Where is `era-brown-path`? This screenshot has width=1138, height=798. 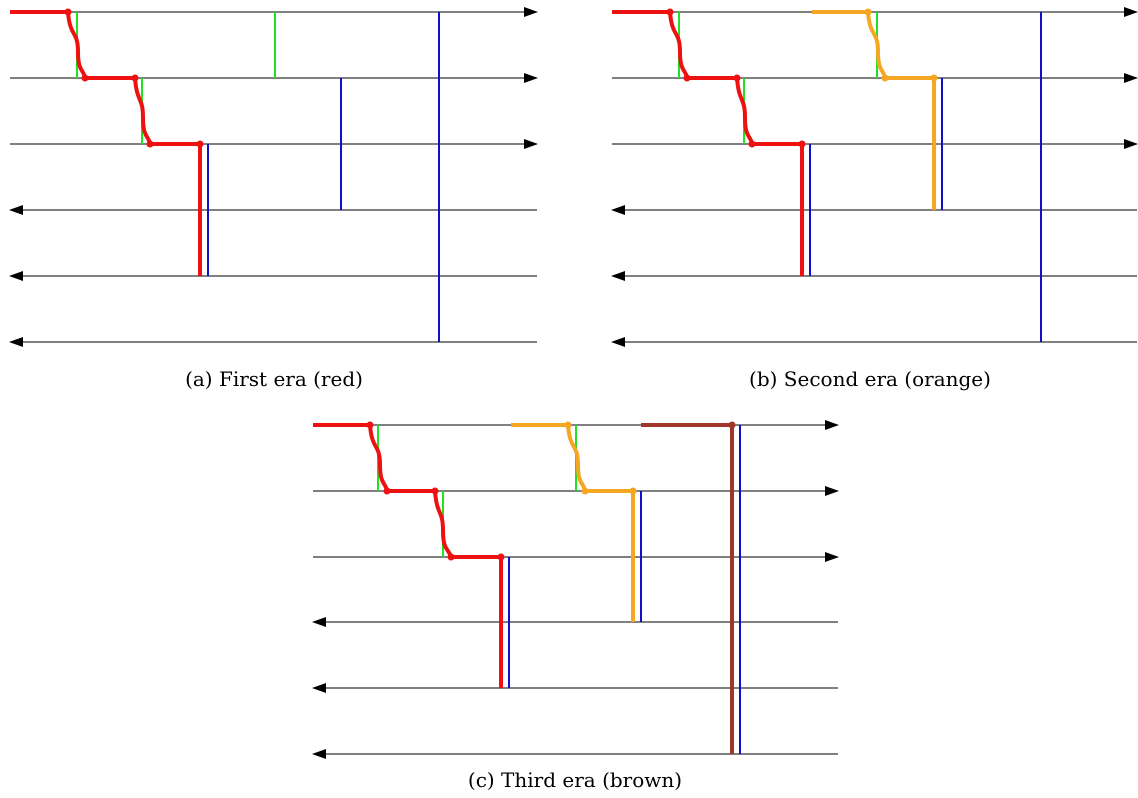 era-brown-path is located at coordinates (688, 587).